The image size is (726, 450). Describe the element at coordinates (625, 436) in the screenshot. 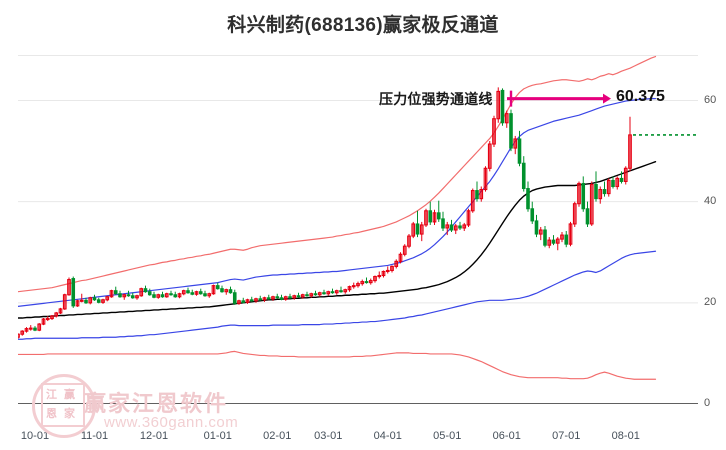

I see `x-axis-tick-label: 08-01` at that location.